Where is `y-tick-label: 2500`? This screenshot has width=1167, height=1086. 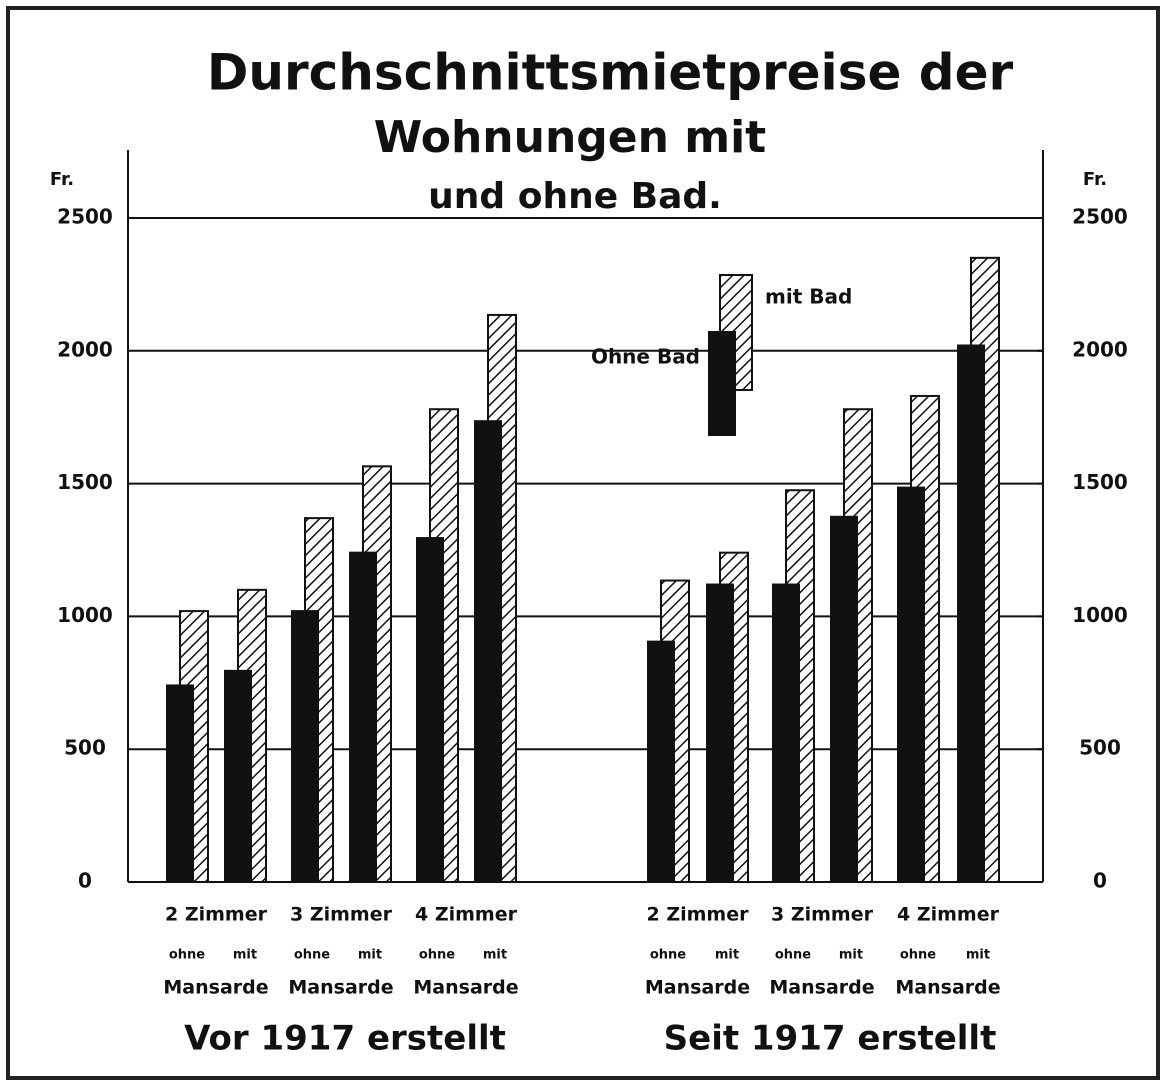
y-tick-label: 2500 is located at coordinates (85, 217).